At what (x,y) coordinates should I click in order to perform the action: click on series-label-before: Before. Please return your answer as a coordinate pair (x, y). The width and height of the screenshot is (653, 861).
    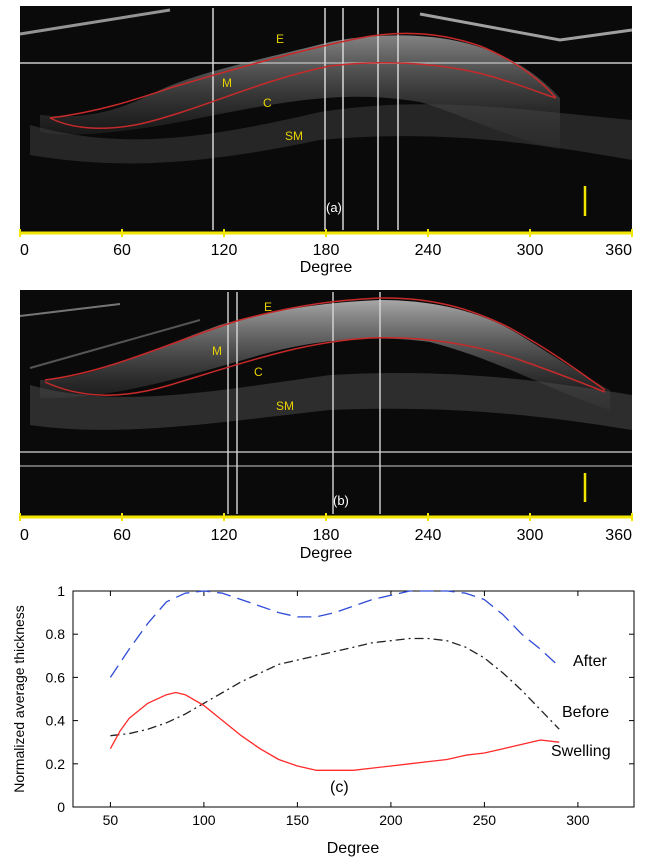
    Looking at the image, I should click on (585, 712).